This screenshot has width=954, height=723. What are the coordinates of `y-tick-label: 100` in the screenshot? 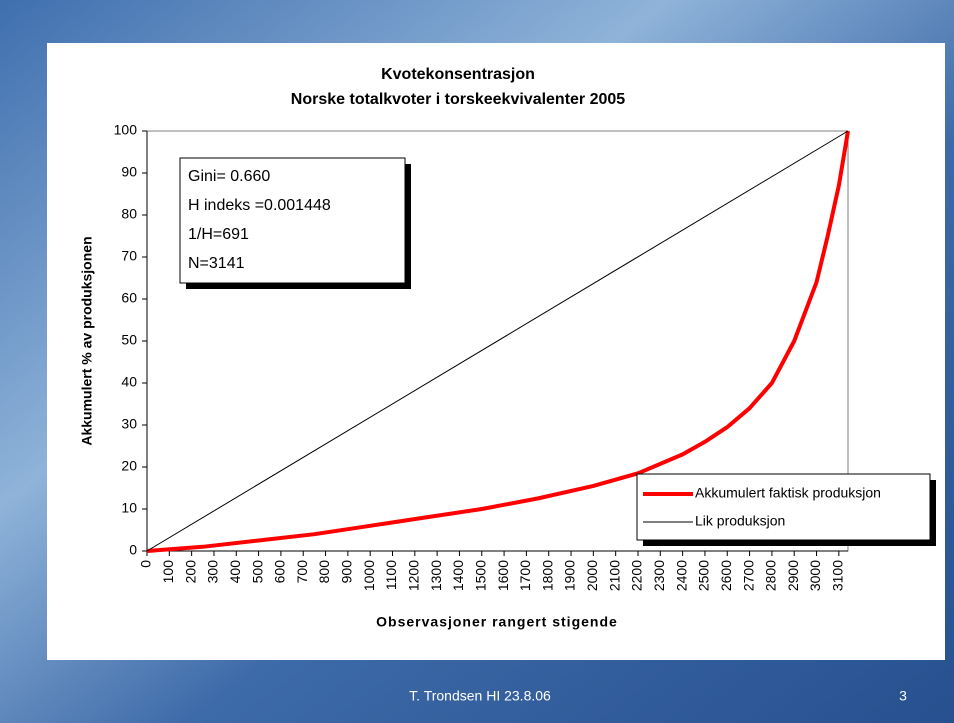 It's located at (126, 130).